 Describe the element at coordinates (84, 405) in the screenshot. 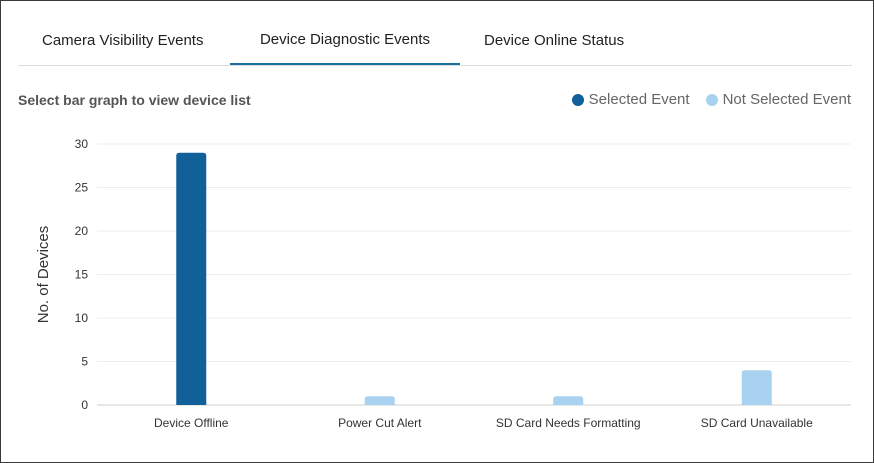

I see `y-tick-label: 0` at that location.